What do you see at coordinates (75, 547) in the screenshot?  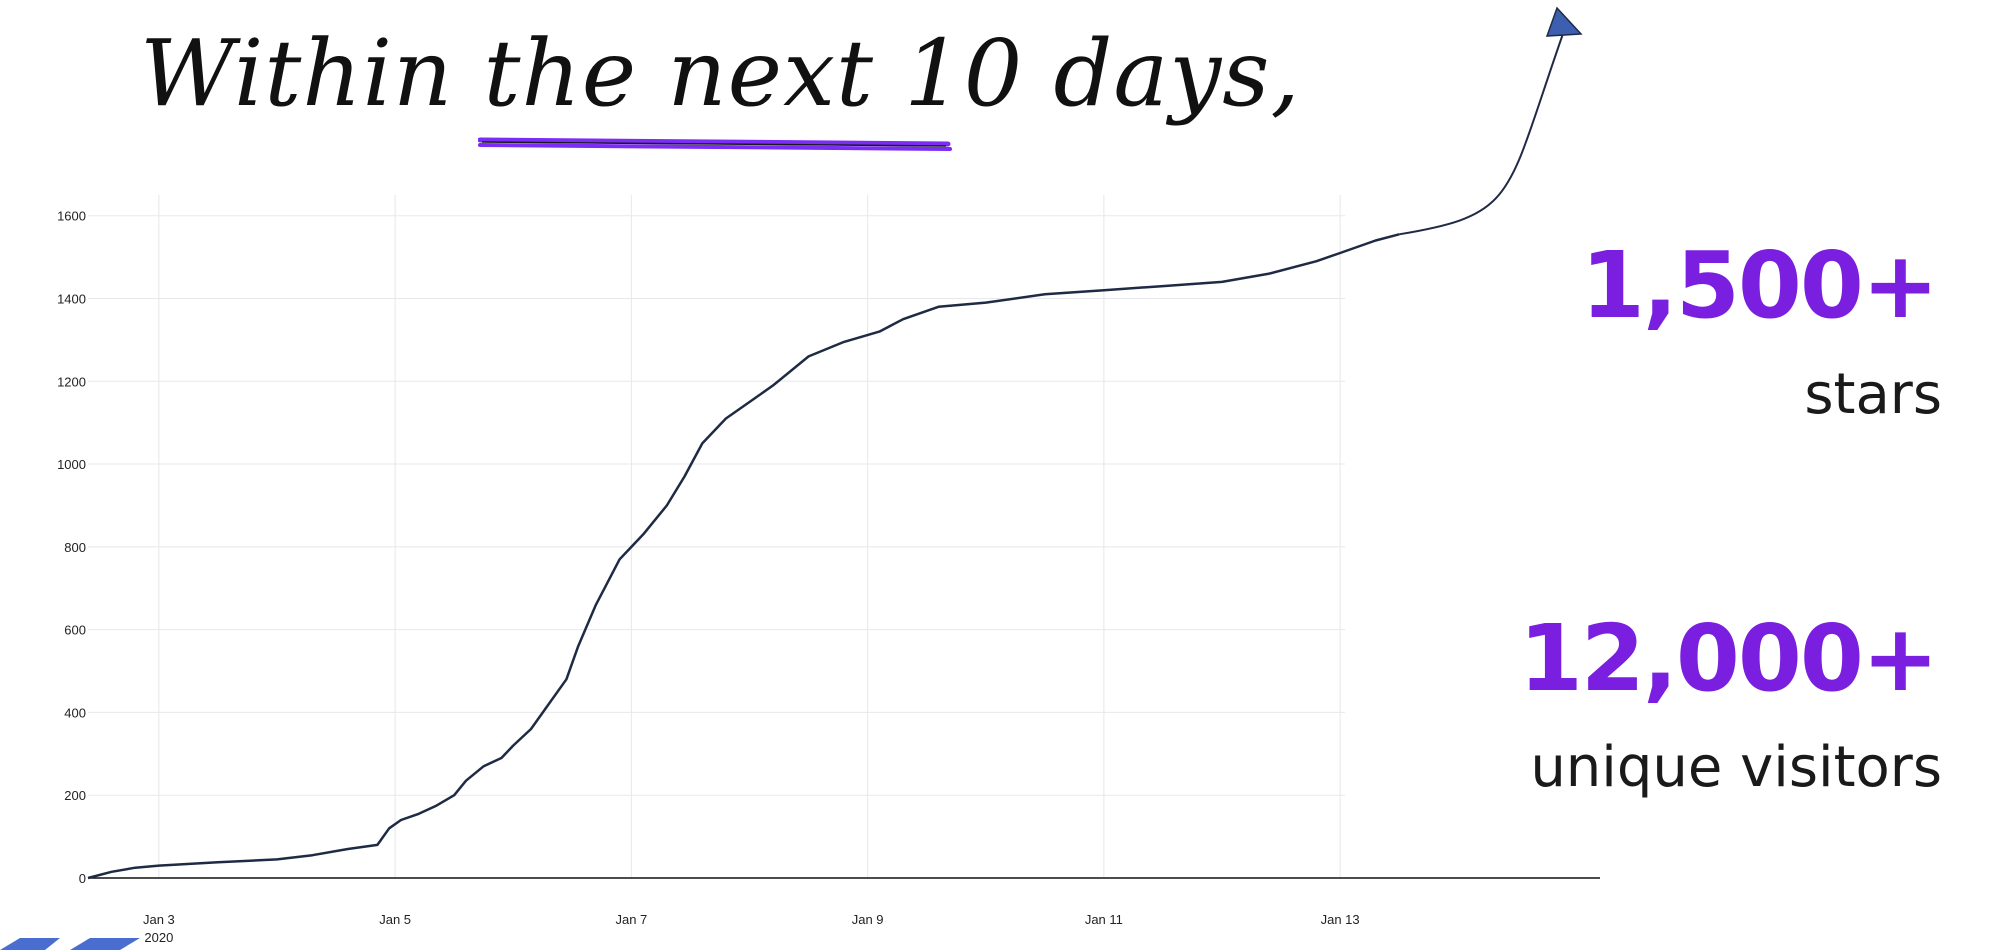 I see `y-tick-label: 800` at bounding box center [75, 547].